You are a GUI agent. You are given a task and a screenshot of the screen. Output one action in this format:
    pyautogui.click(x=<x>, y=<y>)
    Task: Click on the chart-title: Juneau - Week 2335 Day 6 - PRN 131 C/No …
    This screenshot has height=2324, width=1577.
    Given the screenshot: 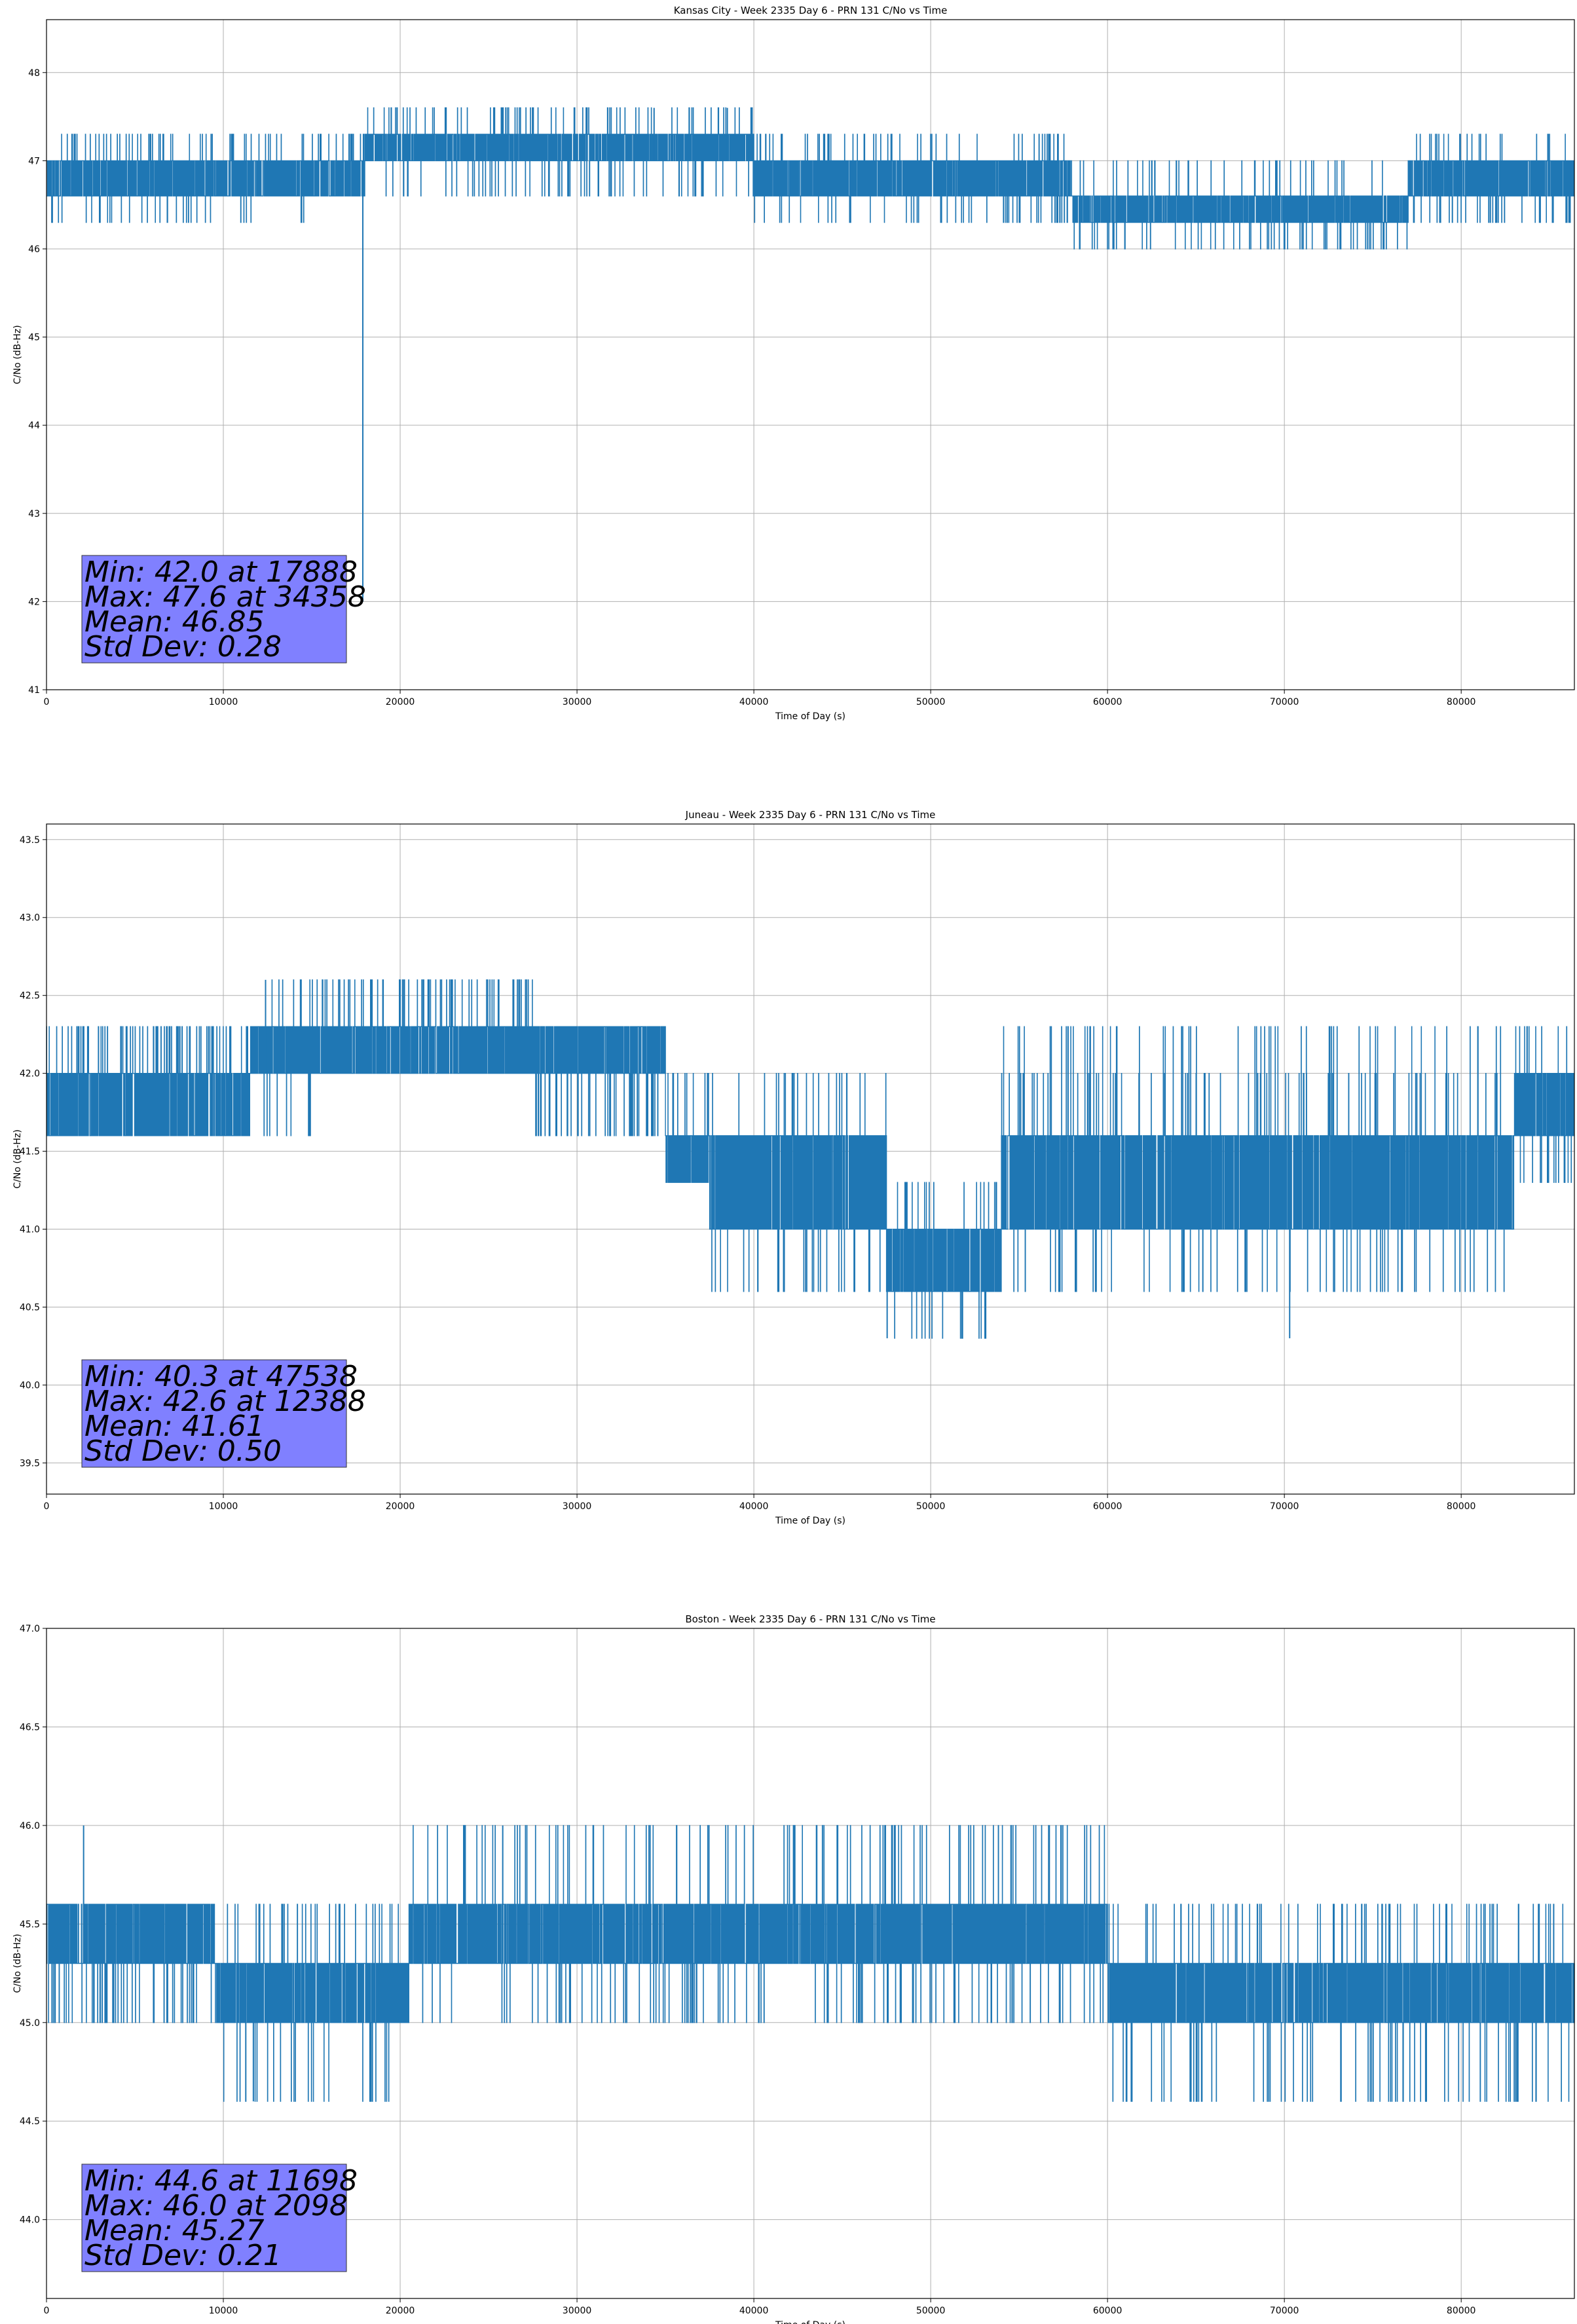 What is the action you would take?
    pyautogui.click(x=810, y=815)
    